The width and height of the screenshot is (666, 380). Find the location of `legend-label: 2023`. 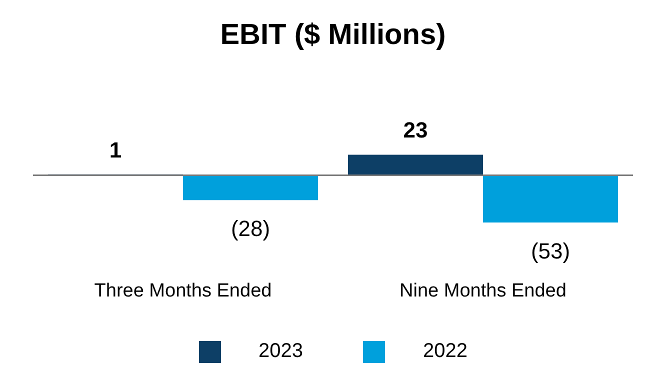

legend-label: 2023 is located at coordinates (280, 351).